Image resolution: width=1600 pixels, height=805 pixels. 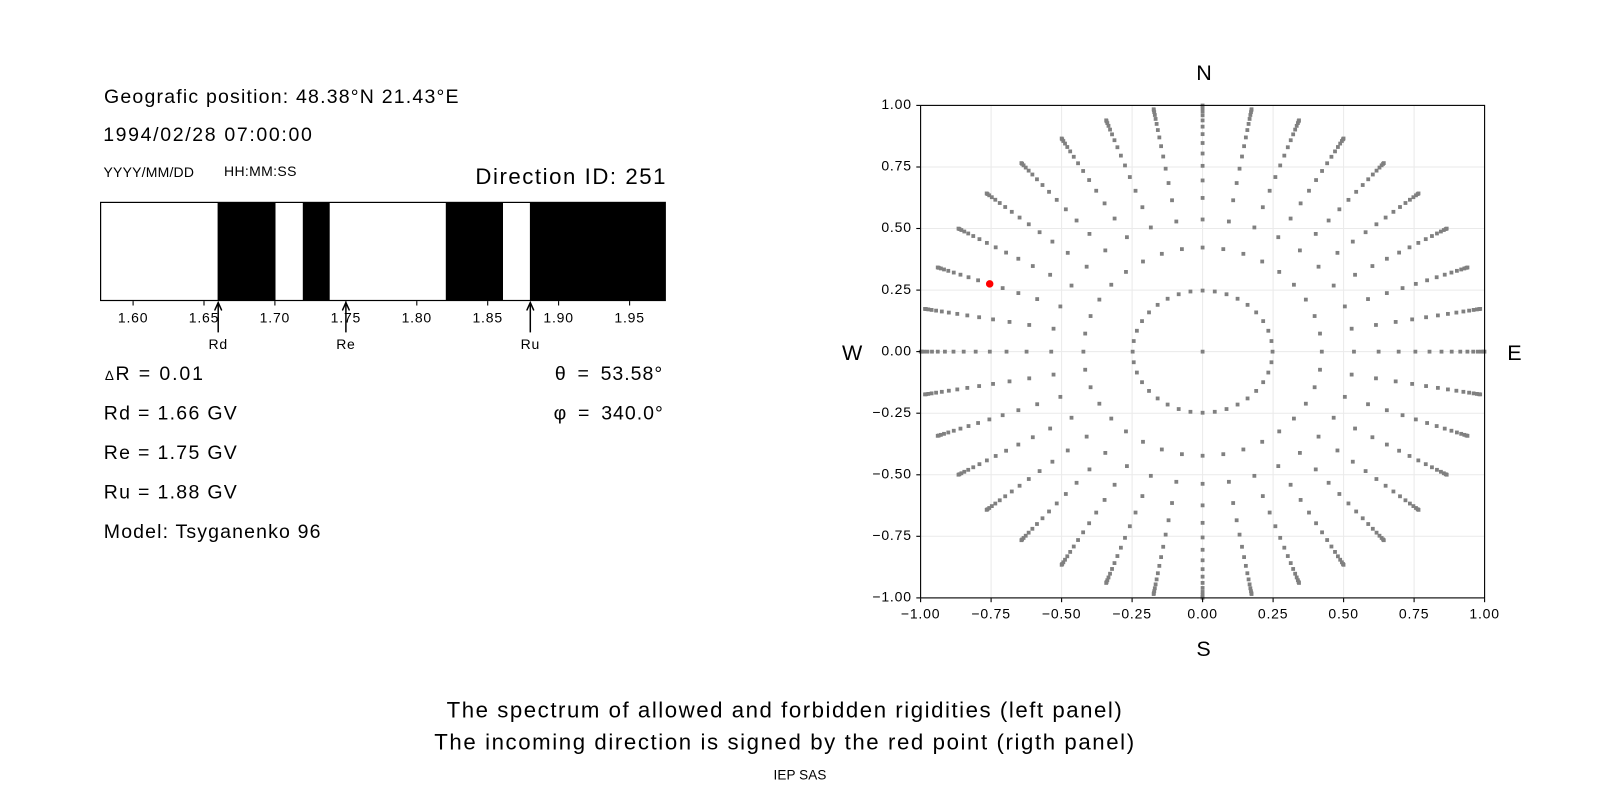 What do you see at coordinates (171, 413) in the screenshot?
I see `svg-text: Rd = 1.66 GV` at bounding box center [171, 413].